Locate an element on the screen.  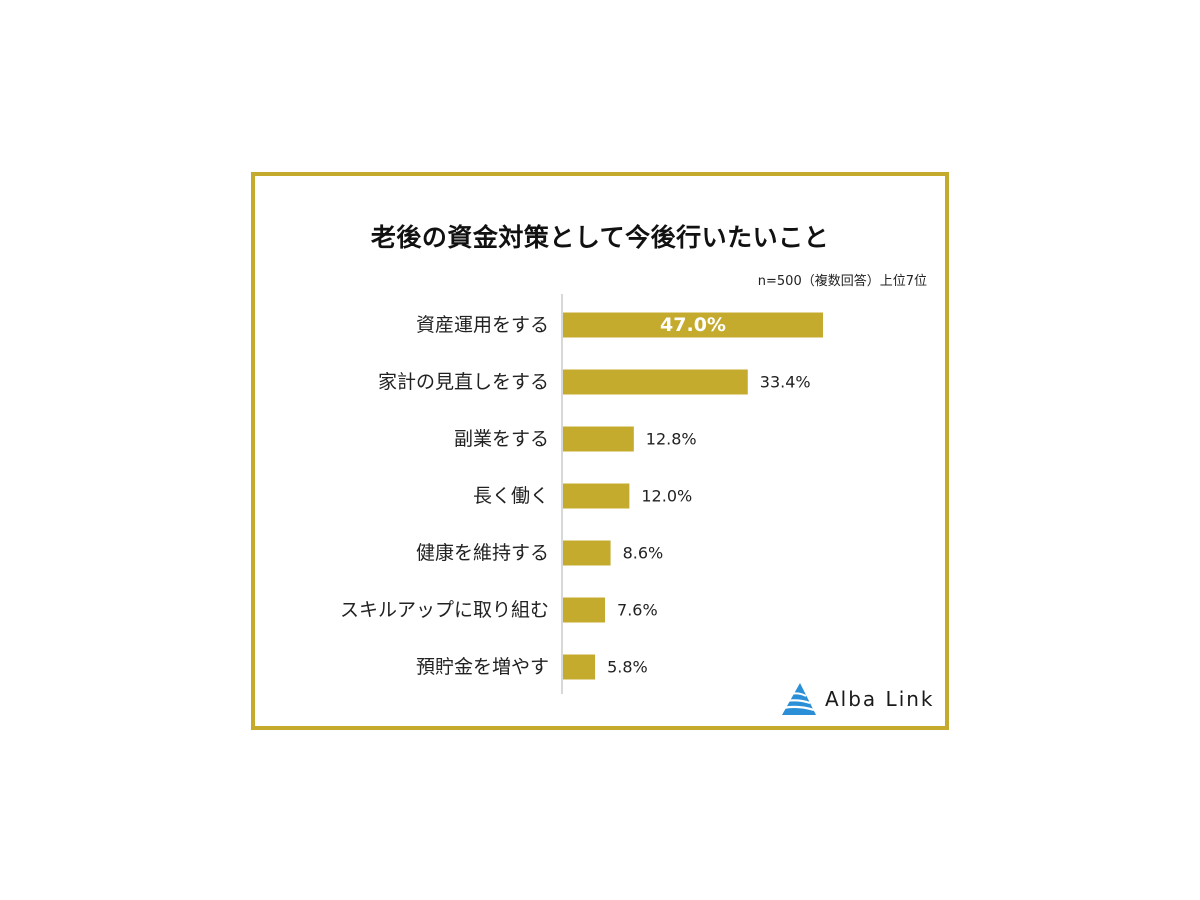
category-label: スキルアップに取り組む is located at coordinates (444, 610).